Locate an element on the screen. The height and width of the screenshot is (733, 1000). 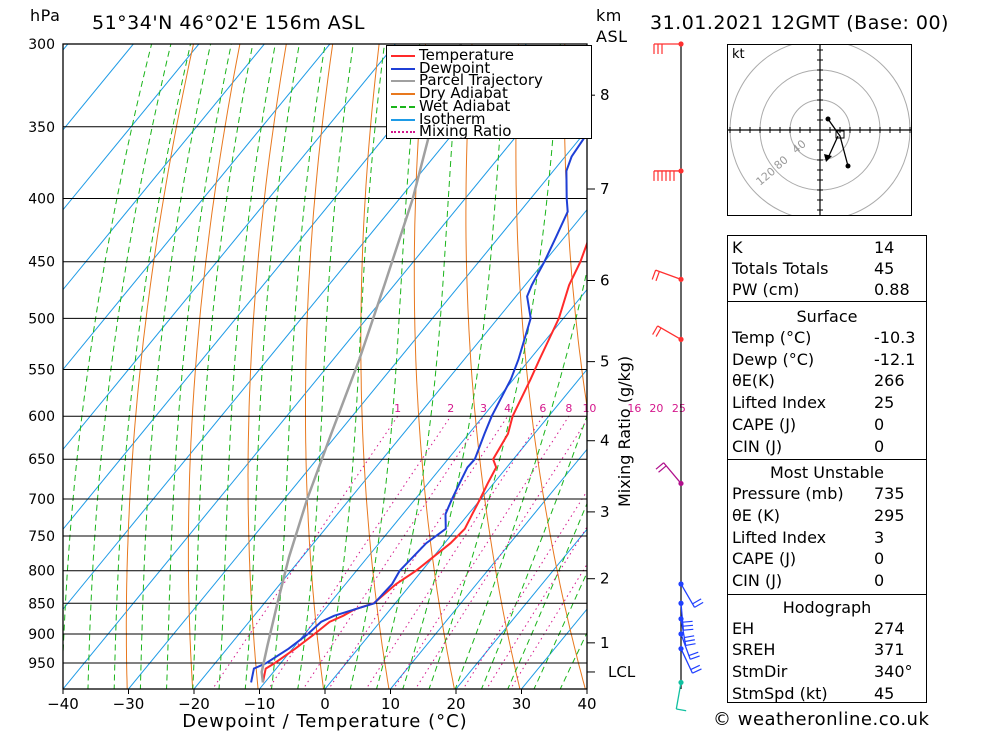
y-tick-label: 700 is located at coordinates (41, 500).